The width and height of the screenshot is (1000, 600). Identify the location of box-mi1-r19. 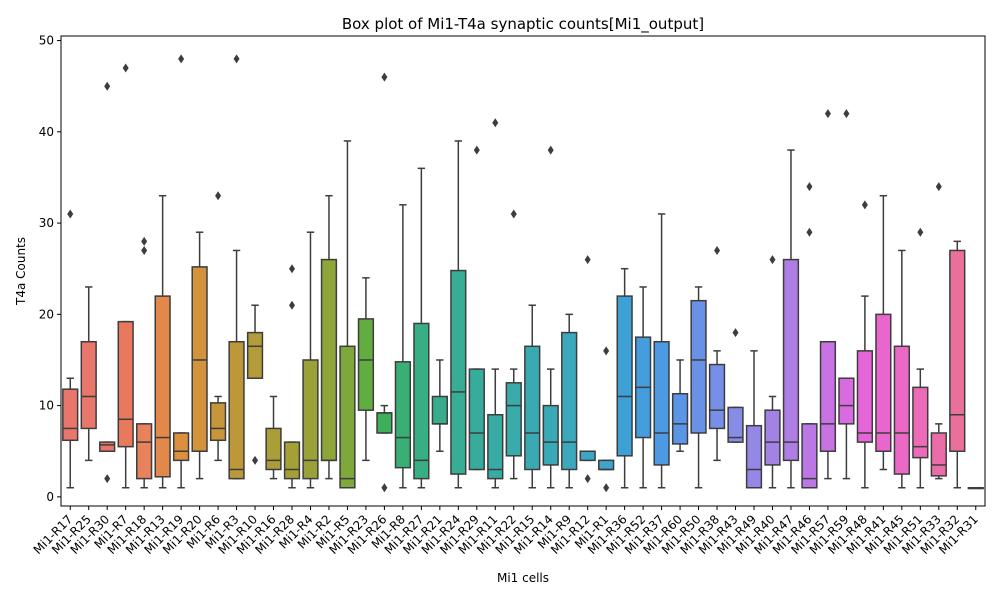
(181, 271).